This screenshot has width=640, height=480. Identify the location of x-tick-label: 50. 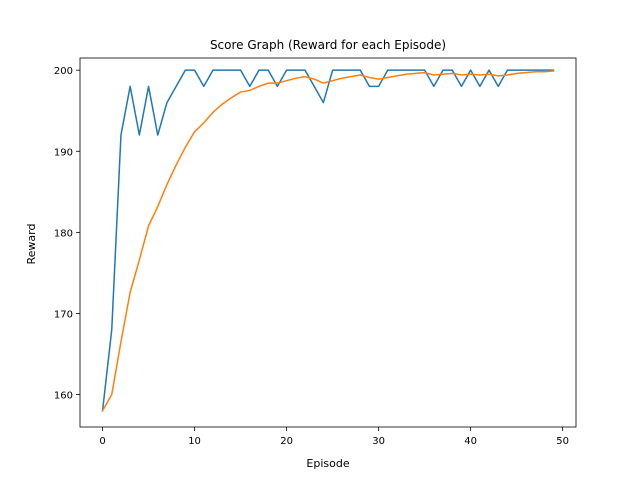
(562, 441).